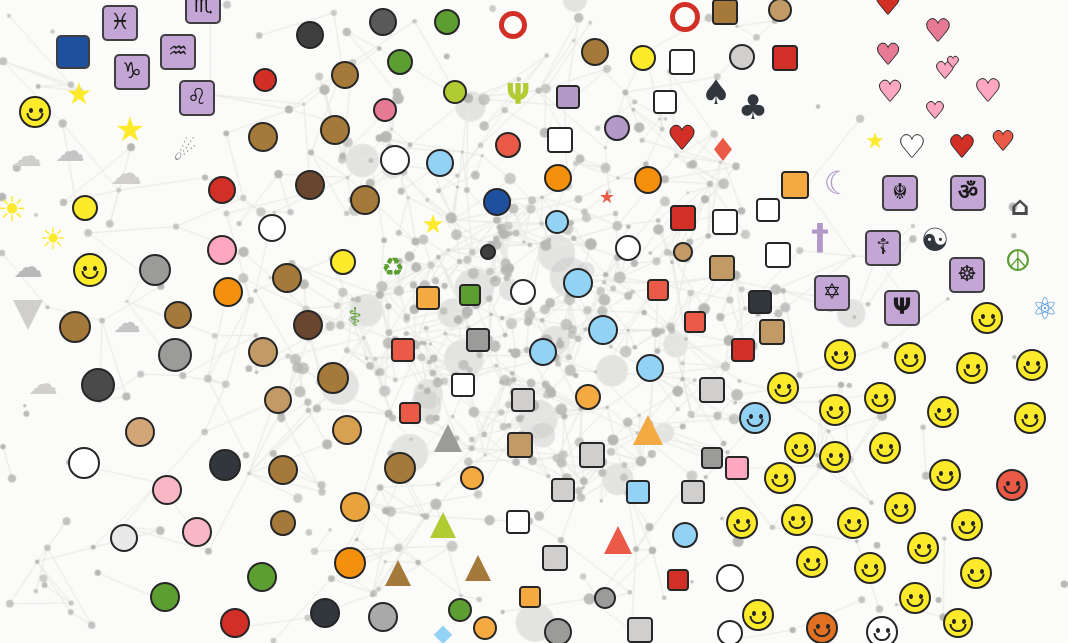  What do you see at coordinates (470, 295) in the screenshot?
I see `beginner-emoji` at bounding box center [470, 295].